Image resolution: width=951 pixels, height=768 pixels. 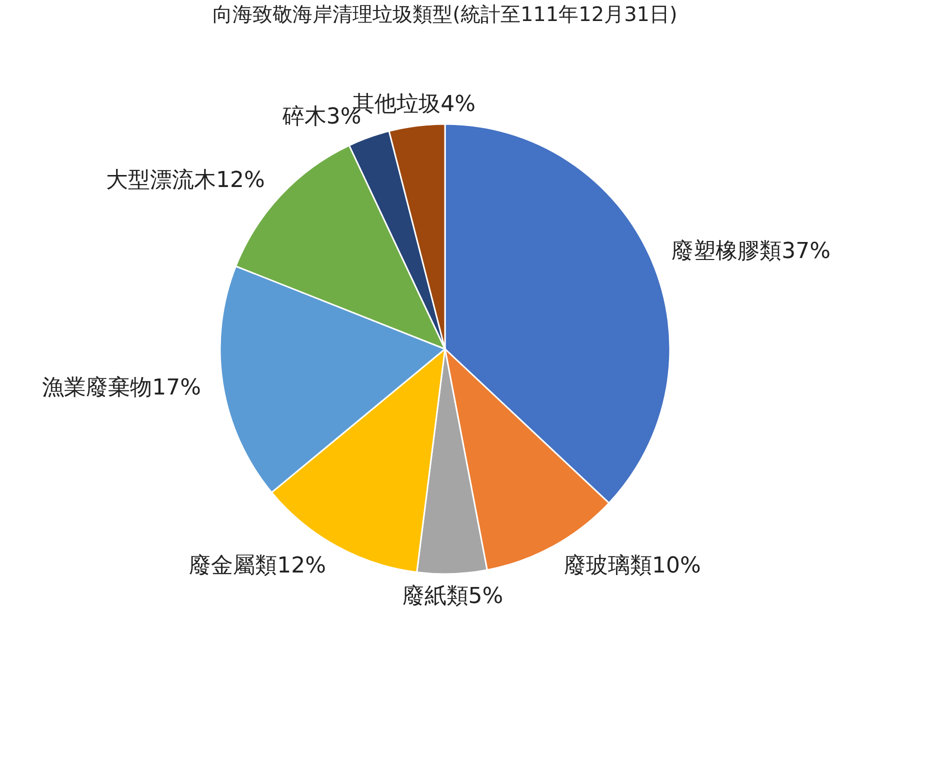 I want to click on slice-label: 廢塑橡膠類37%, so click(x=751, y=251).